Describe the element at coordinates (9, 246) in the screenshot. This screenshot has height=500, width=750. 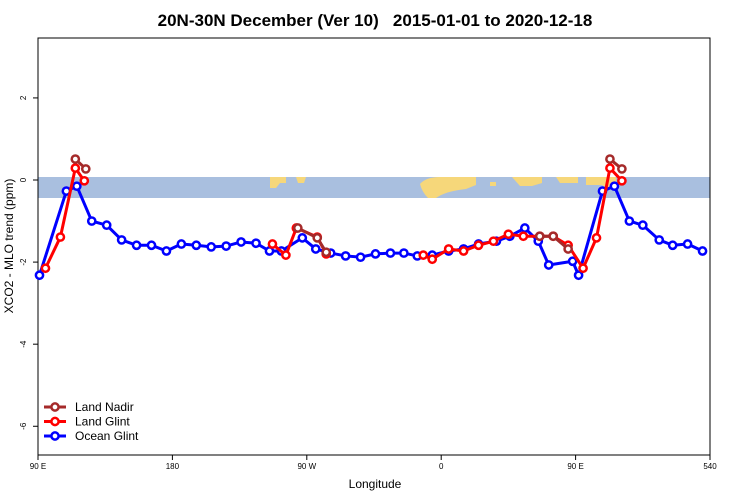
I see `y-axis-label: XCO2 - MLO trend (ppm)` at that location.